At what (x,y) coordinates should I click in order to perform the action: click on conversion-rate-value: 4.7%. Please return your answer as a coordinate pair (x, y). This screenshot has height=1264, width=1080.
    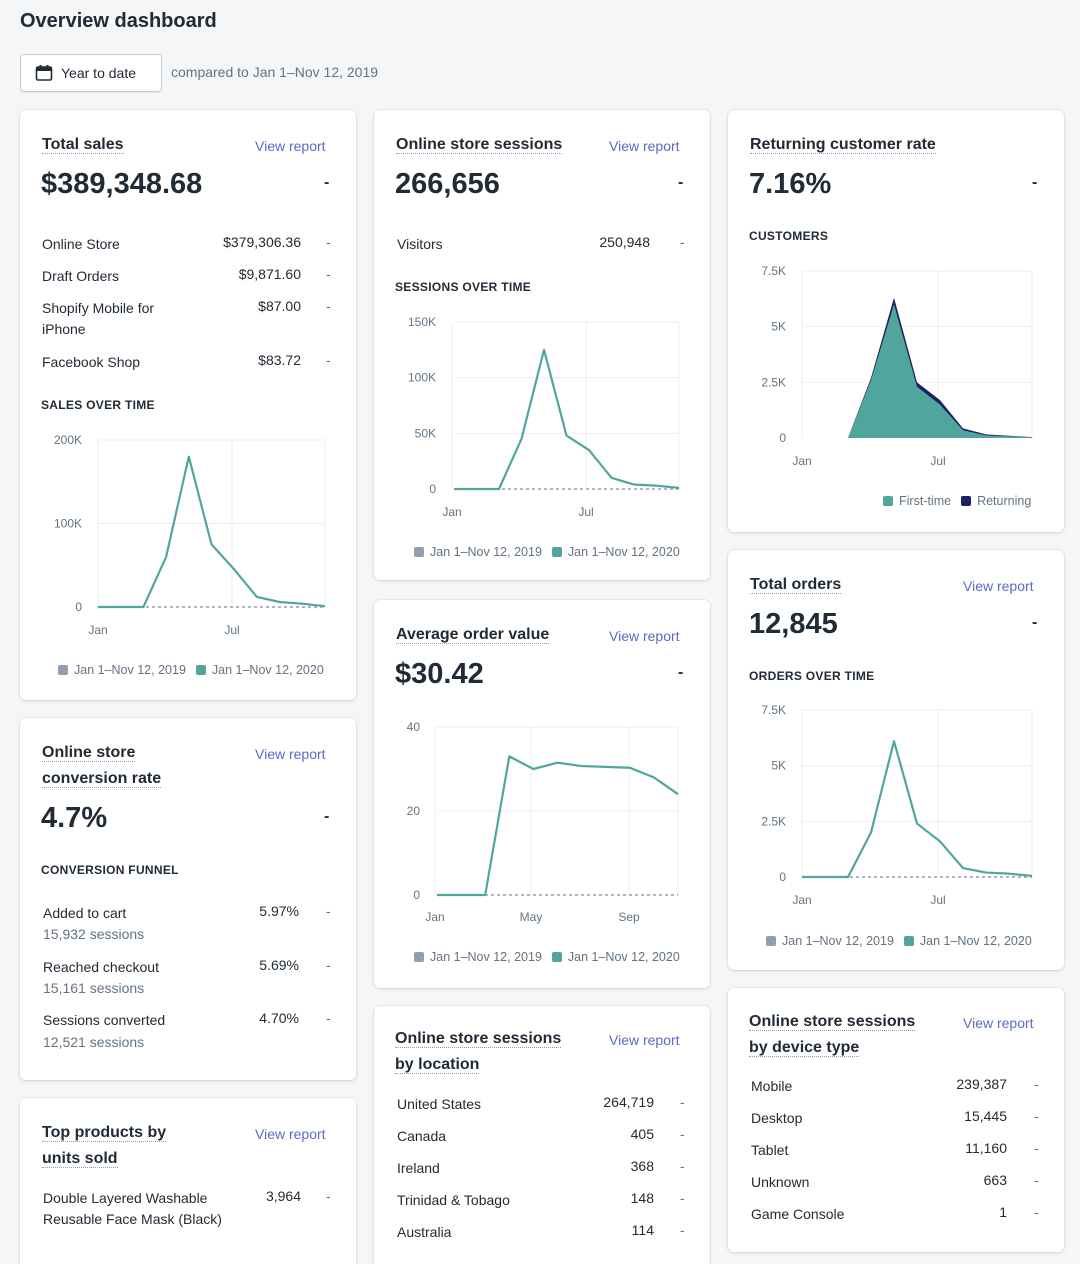
    Looking at the image, I should click on (74, 818).